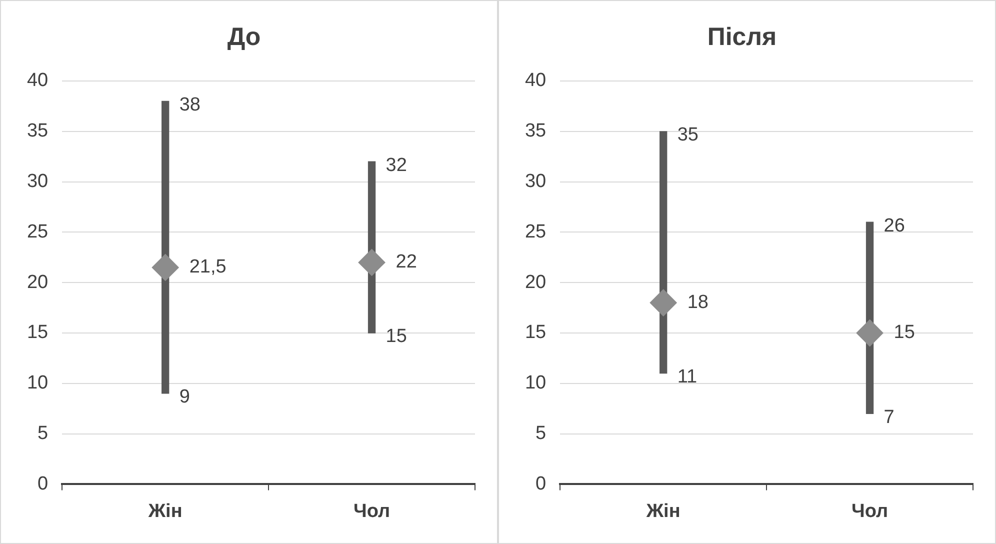 This screenshot has height=544, width=996. What do you see at coordinates (904, 333) in the screenshot?
I see `data-label: 15` at bounding box center [904, 333].